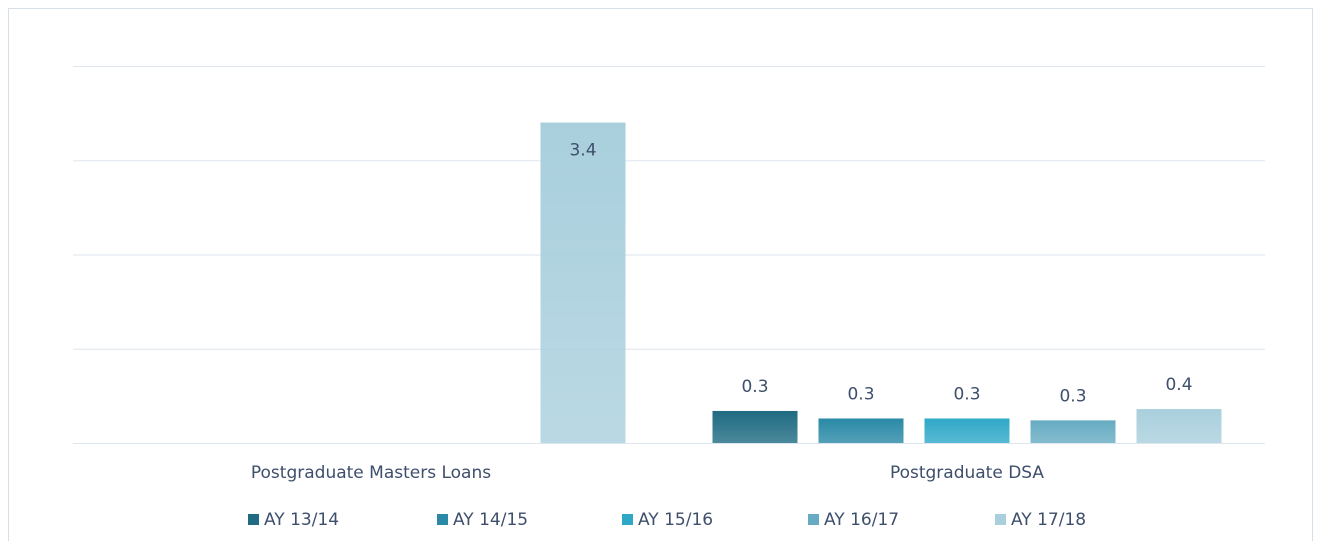 Image resolution: width=1331 pixels, height=541 pixels. Describe the element at coordinates (967, 473) in the screenshot. I see `x-tick-label: Postgraduate DSA` at that location.